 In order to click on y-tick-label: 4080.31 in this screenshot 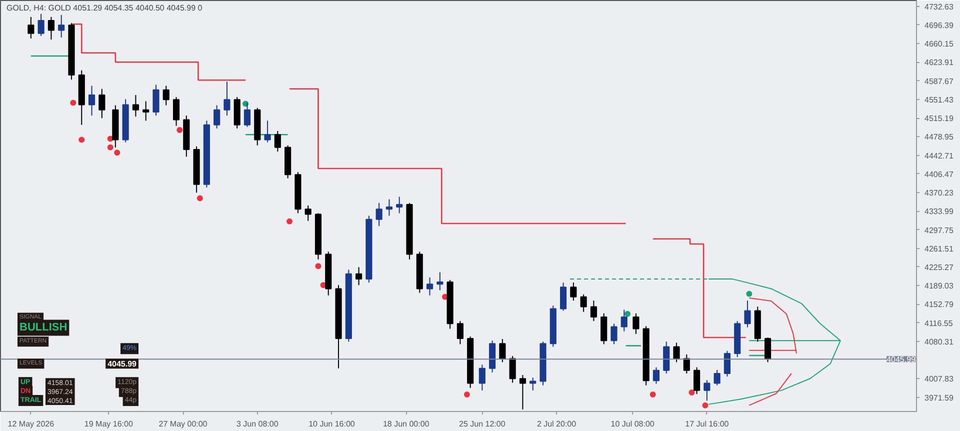, I will do `click(939, 341)`.